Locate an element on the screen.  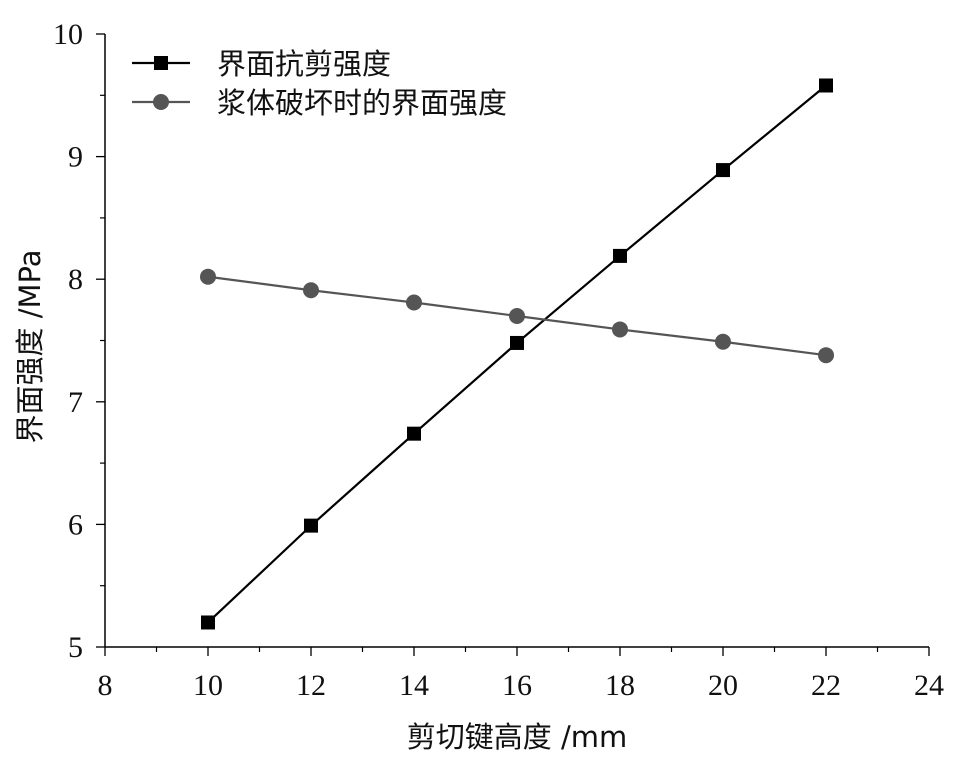
x-tick-label: 22 is located at coordinates (826, 685).